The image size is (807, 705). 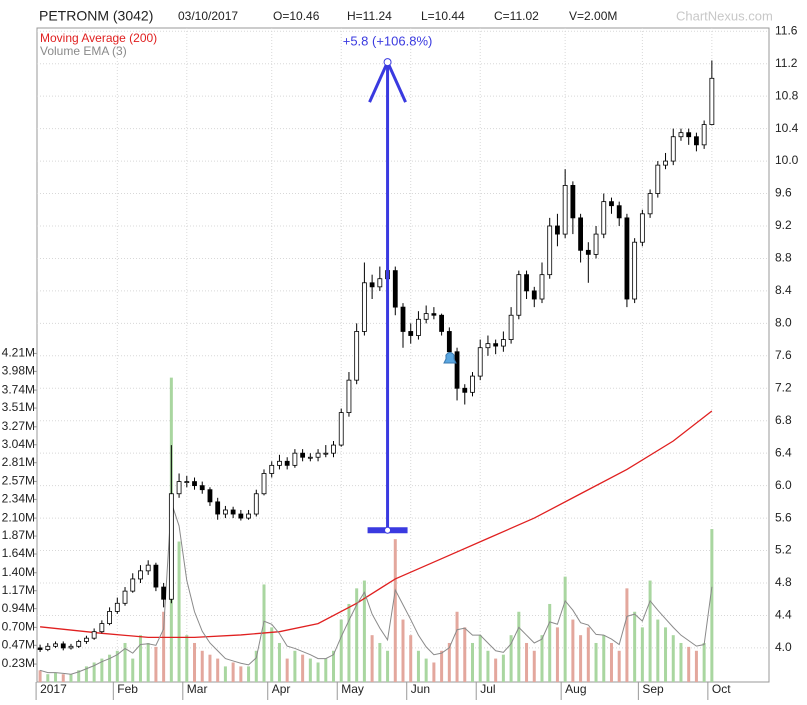 I want to click on y2-tick-label: 0.94M, so click(x=18, y=608).